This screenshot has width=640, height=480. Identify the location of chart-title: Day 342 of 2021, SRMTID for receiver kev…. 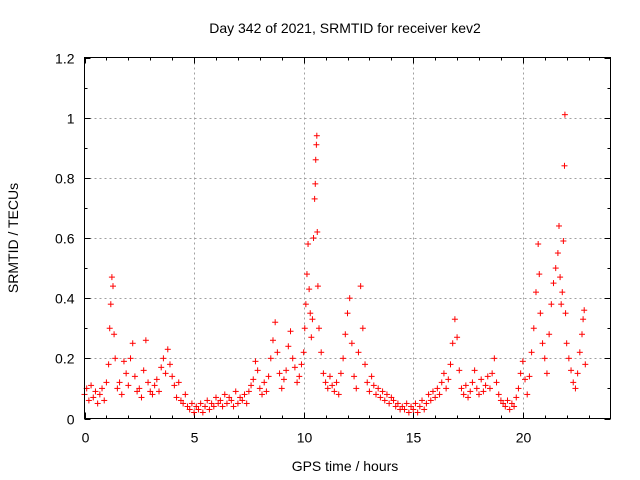
(345, 28).